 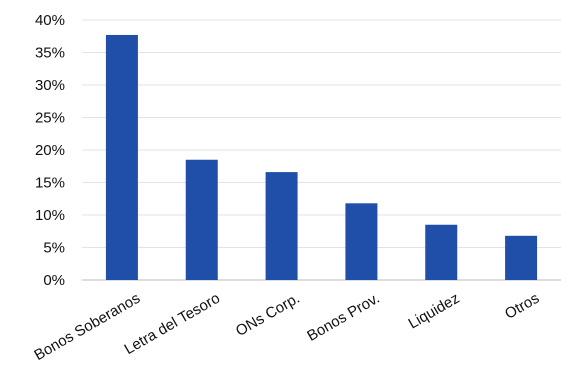 I want to click on x-category-label: ONs Corp., so click(x=268, y=315).